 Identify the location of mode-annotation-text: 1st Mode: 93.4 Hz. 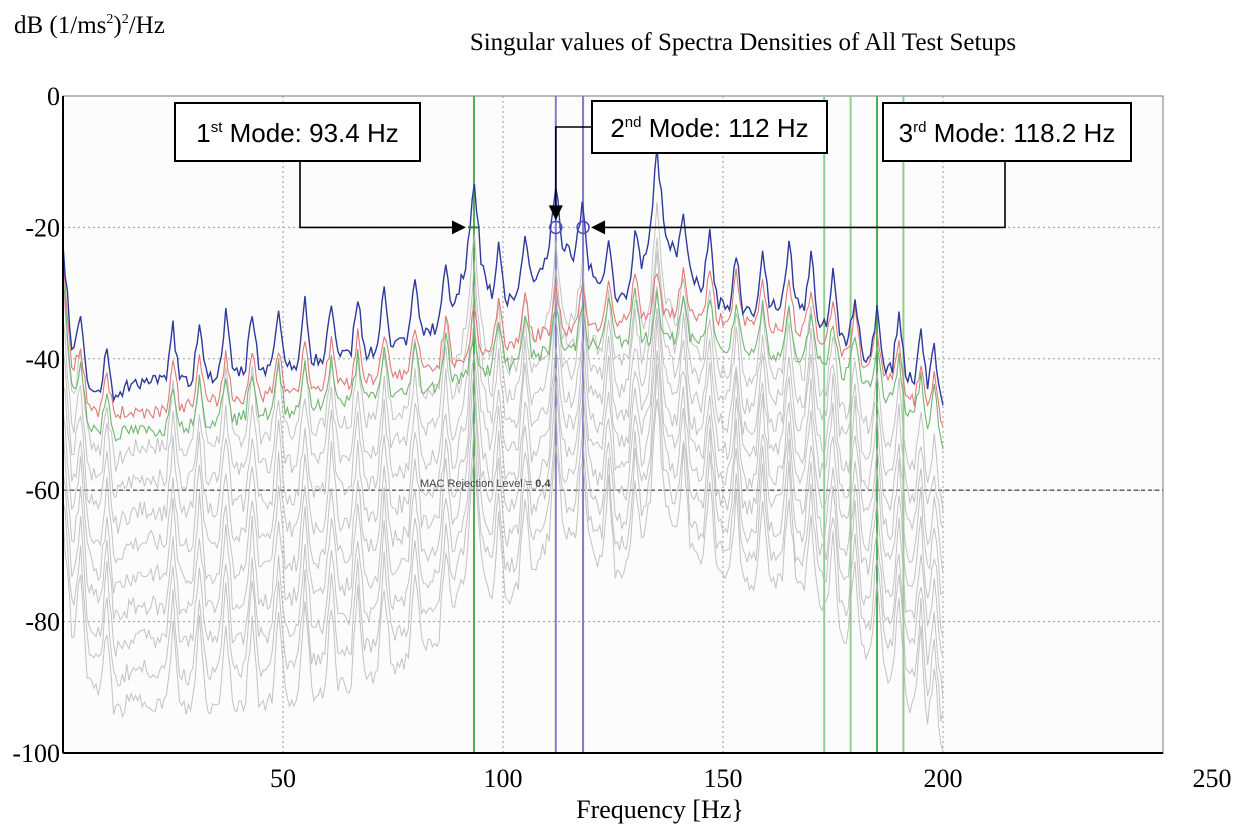
(297, 133).